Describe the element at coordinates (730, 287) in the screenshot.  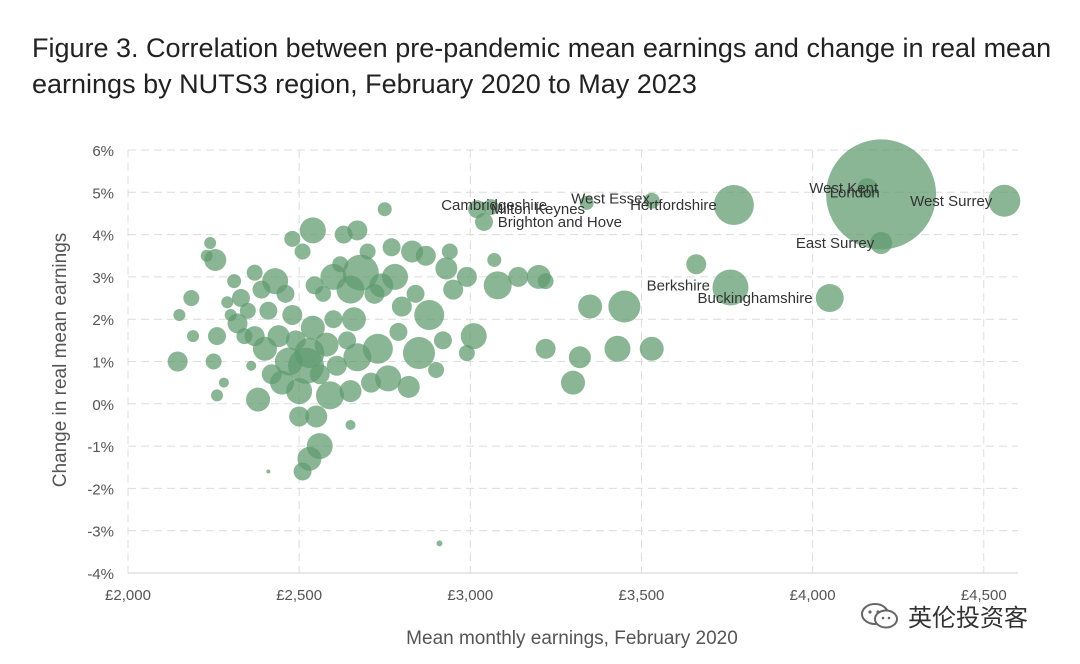
I see `bubble-berkshire` at that location.